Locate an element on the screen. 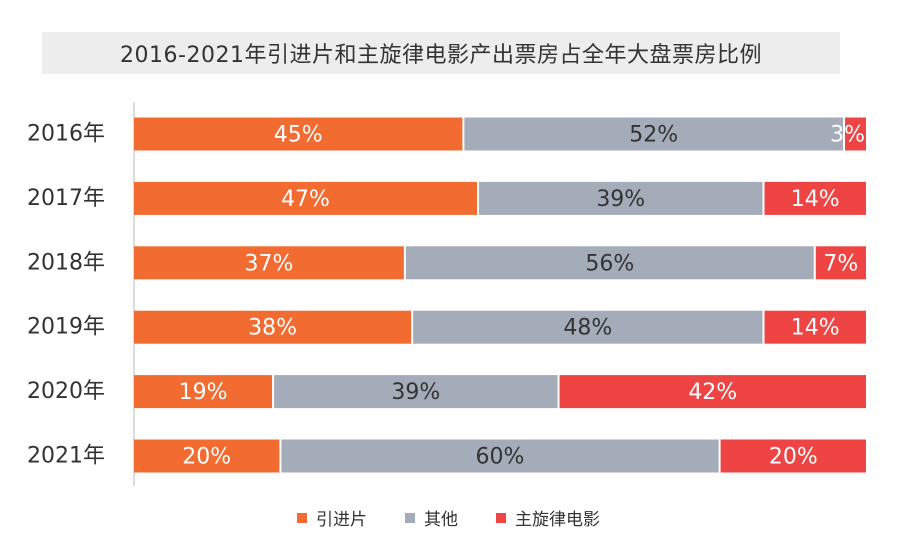  data-label: 60% is located at coordinates (500, 457).